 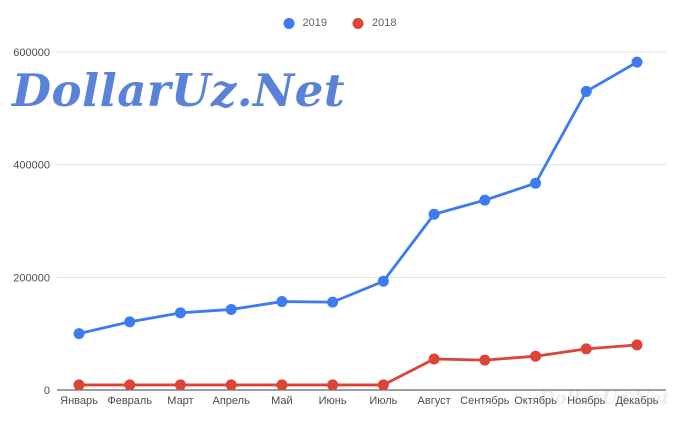 What do you see at coordinates (179, 90) in the screenshot?
I see `watermark-text: DollarUz.Net` at bounding box center [179, 90].